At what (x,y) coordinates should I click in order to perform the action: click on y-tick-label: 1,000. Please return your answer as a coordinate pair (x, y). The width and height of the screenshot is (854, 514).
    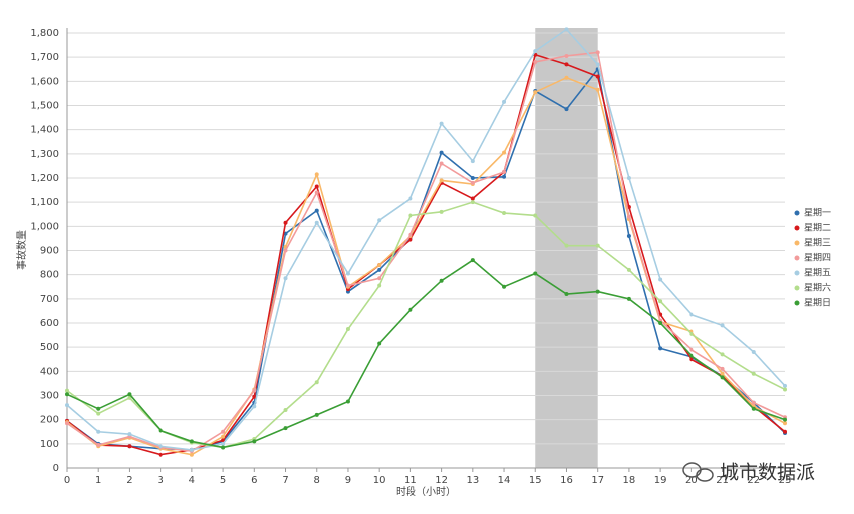
    Looking at the image, I should click on (44, 226).